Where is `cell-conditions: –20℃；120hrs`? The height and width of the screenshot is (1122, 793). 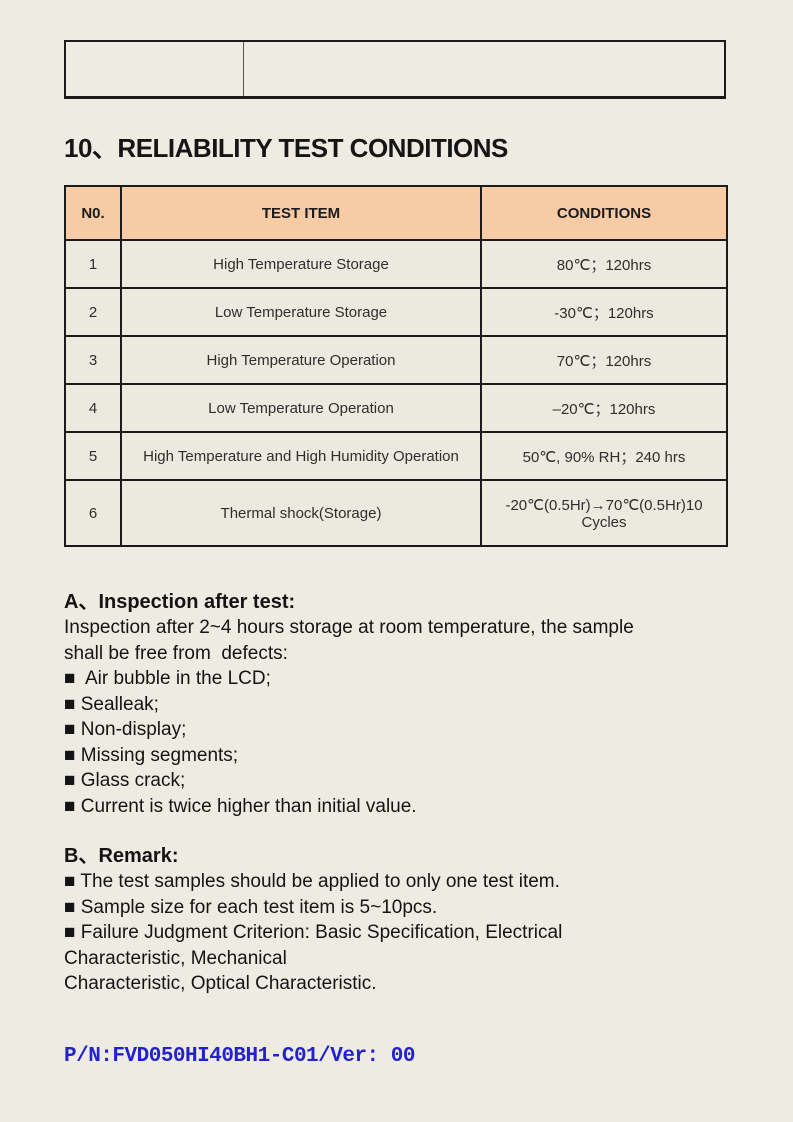 cell-conditions: –20℃；120hrs is located at coordinates (604, 408).